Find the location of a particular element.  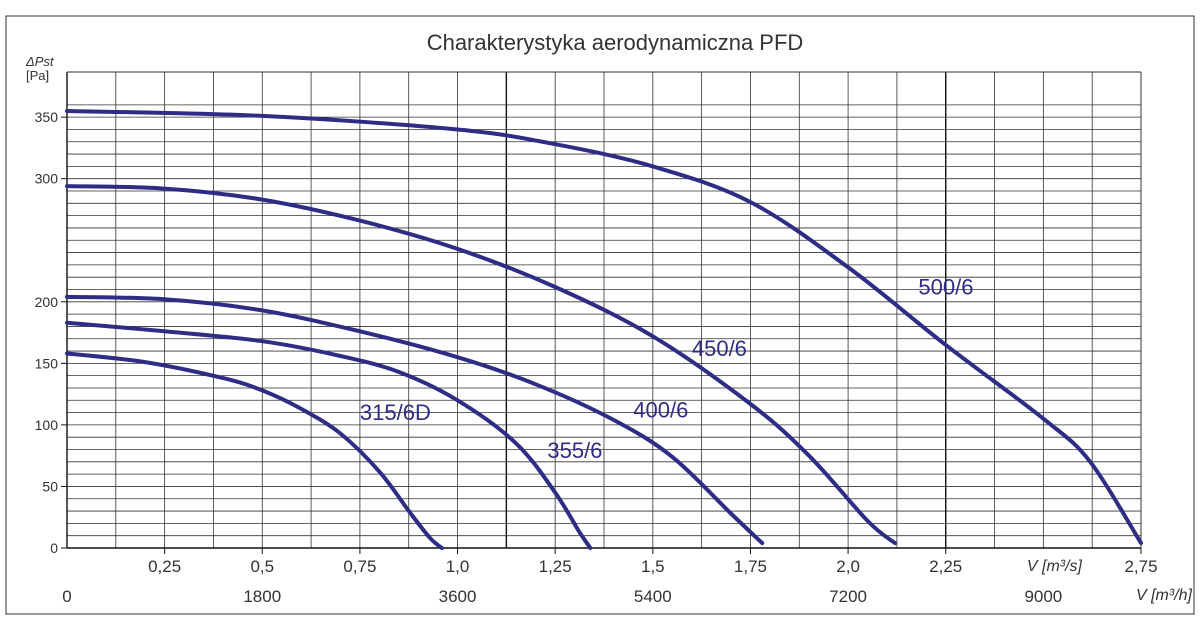

y-tick-label: 50 is located at coordinates (50, 486).